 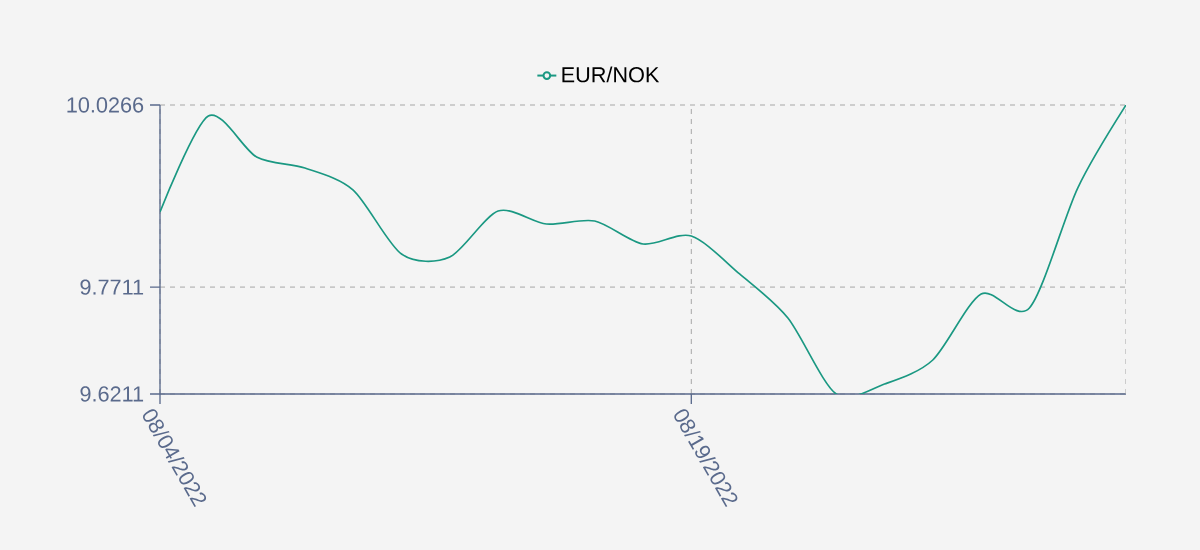 What do you see at coordinates (105, 105) in the screenshot?
I see `y-tick-label: 10.0266` at bounding box center [105, 105].